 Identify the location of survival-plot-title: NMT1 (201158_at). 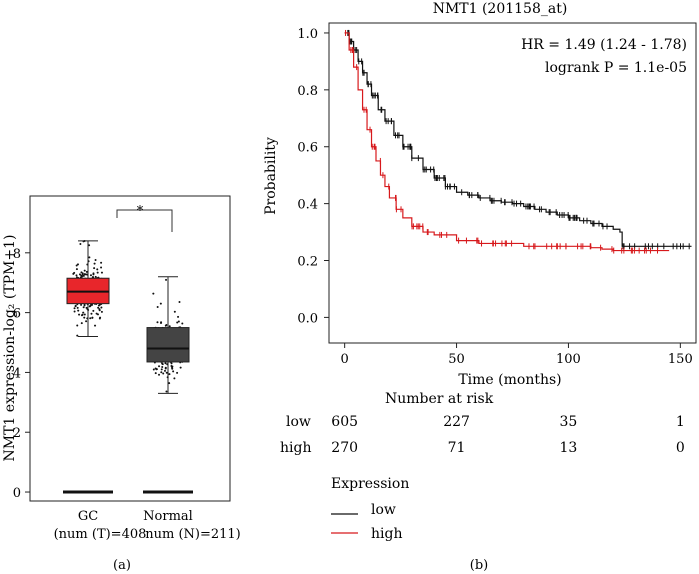
(500, 9).